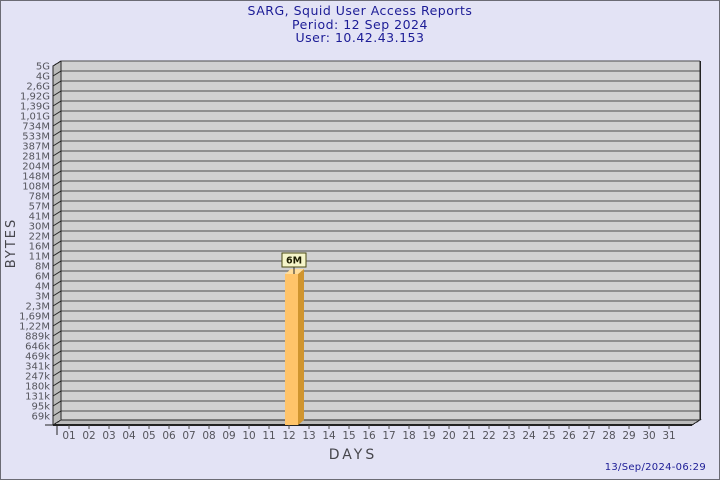 The height and width of the screenshot is (480, 720). I want to click on x-tick-label: 26, so click(569, 436).